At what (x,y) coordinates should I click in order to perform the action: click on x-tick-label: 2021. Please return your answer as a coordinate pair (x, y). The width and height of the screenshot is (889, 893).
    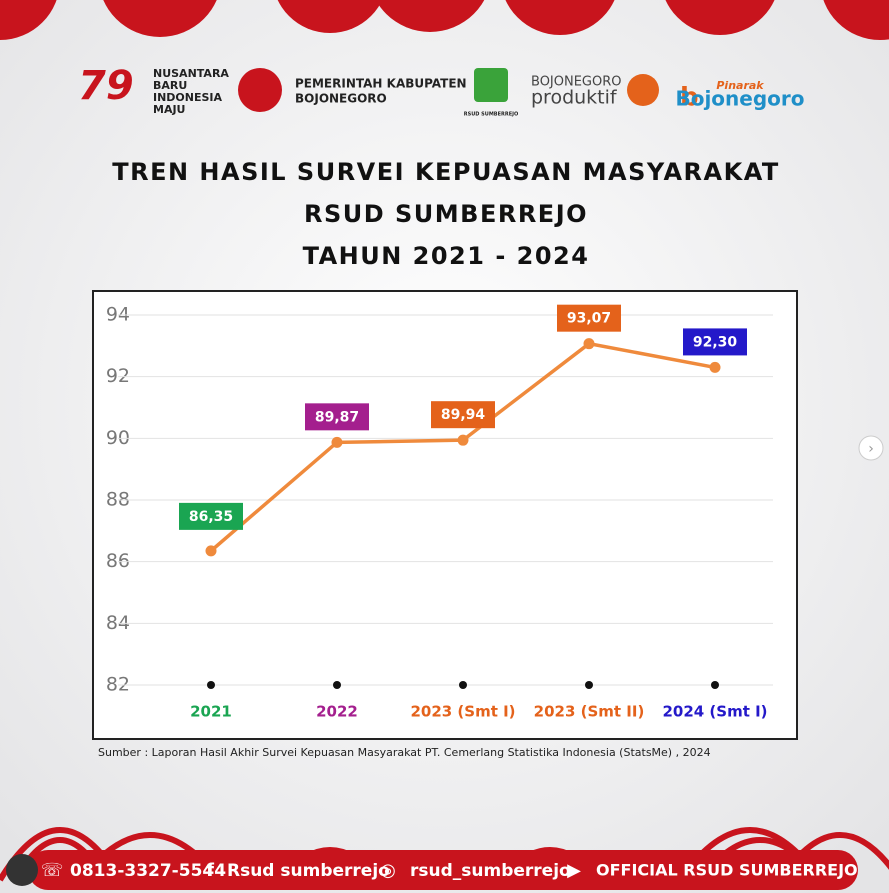
    Looking at the image, I should click on (211, 712).